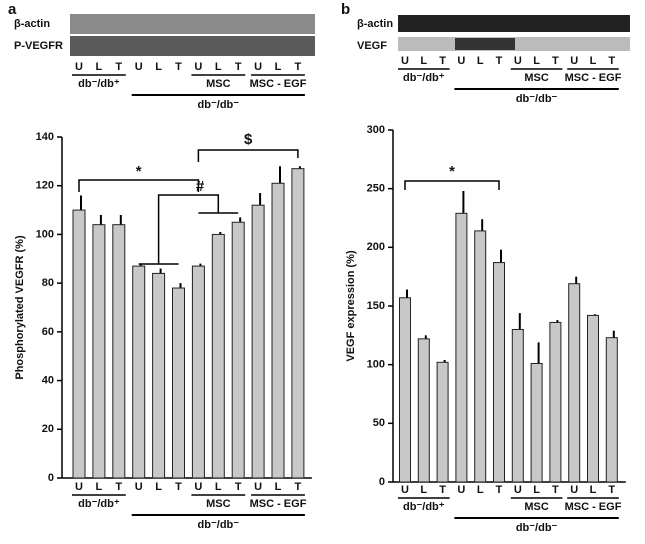  Describe the element at coordinates (45, 186) in the screenshot. I see `y-tick-label: 120` at that location.